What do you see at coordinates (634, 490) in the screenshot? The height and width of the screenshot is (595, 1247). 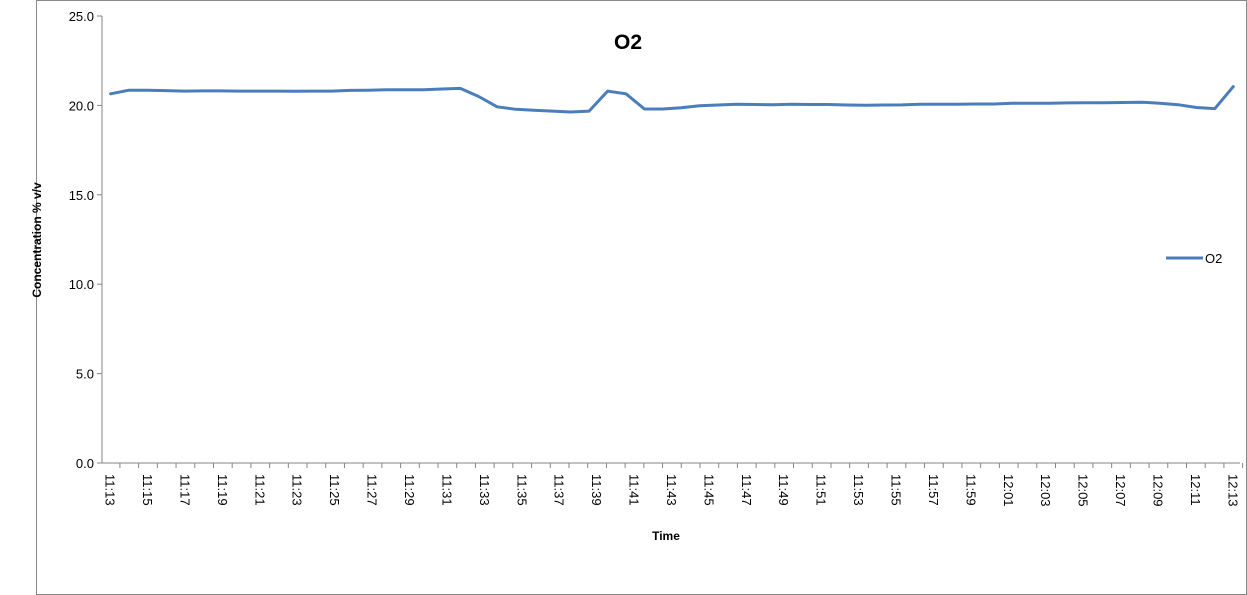 I see `x-tick-label: 11:41` at bounding box center [634, 490].